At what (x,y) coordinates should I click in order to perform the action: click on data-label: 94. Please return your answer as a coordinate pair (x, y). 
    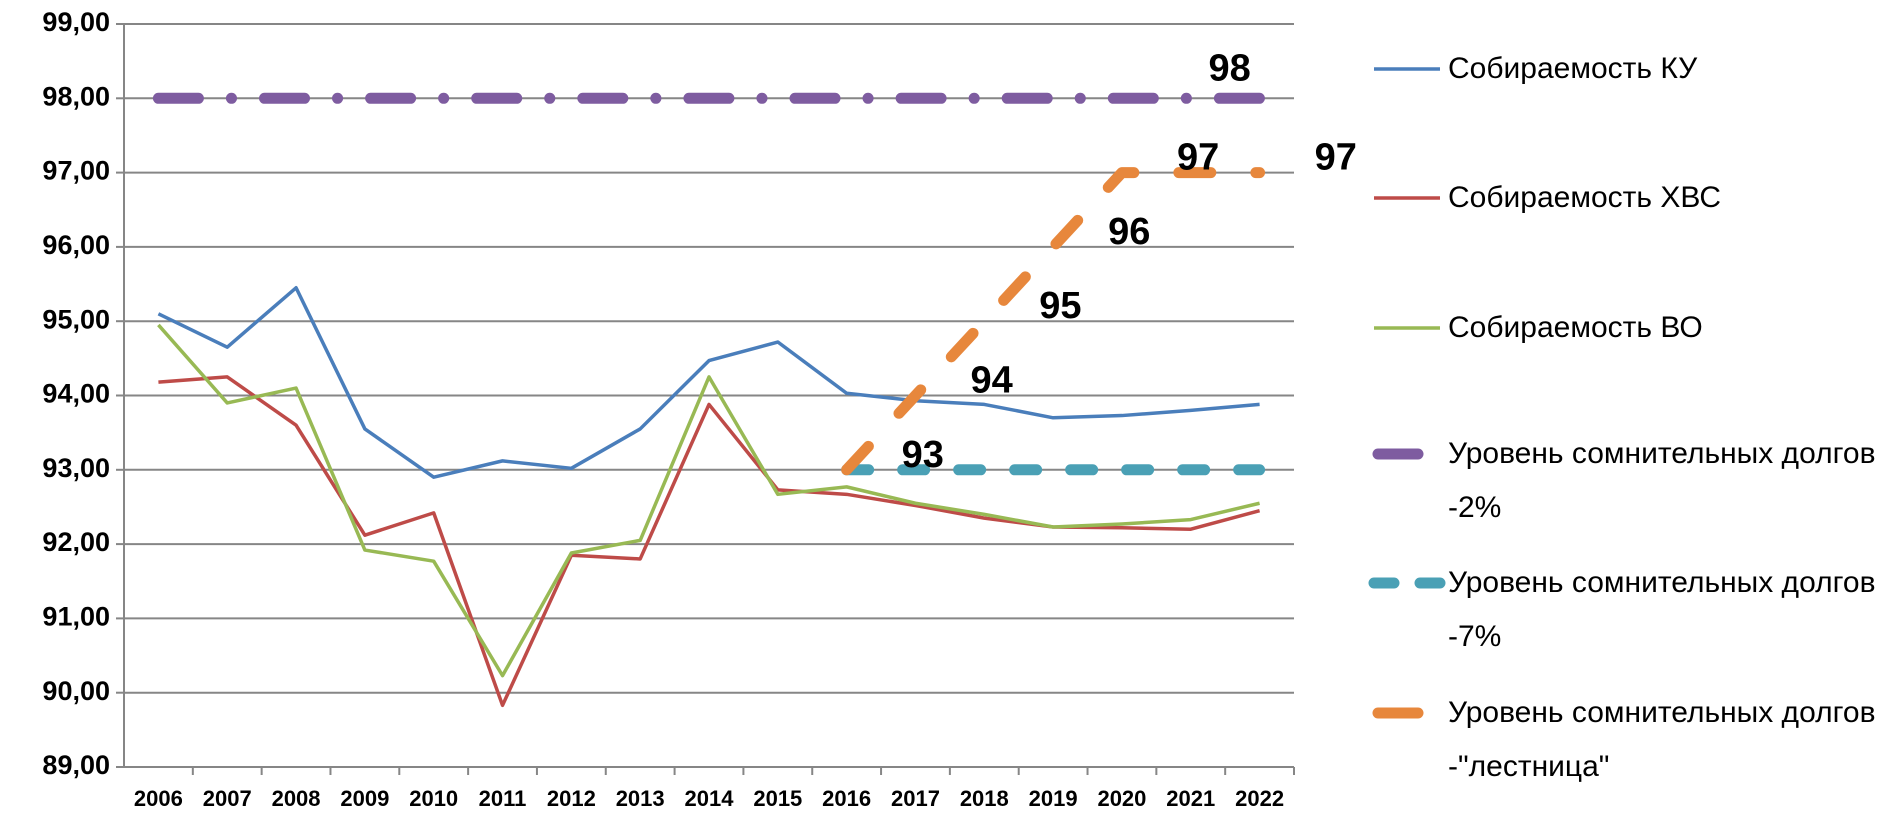
    Looking at the image, I should click on (991, 381).